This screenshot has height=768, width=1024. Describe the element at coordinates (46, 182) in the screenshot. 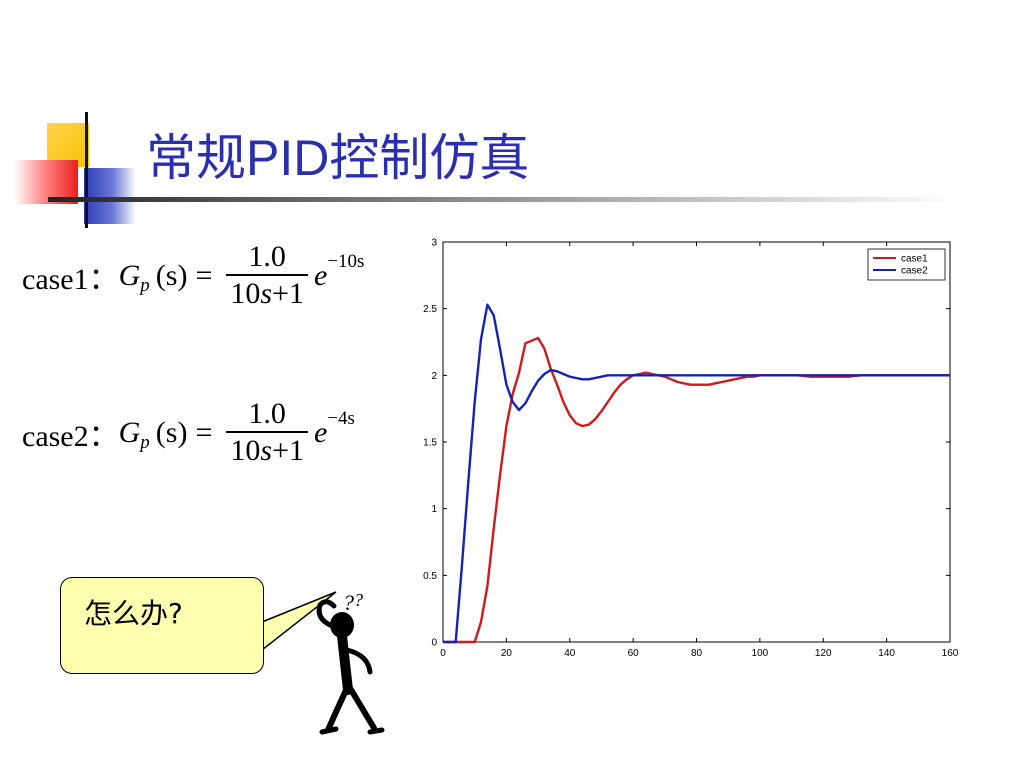

I see `title-decoration-red-square` at that location.